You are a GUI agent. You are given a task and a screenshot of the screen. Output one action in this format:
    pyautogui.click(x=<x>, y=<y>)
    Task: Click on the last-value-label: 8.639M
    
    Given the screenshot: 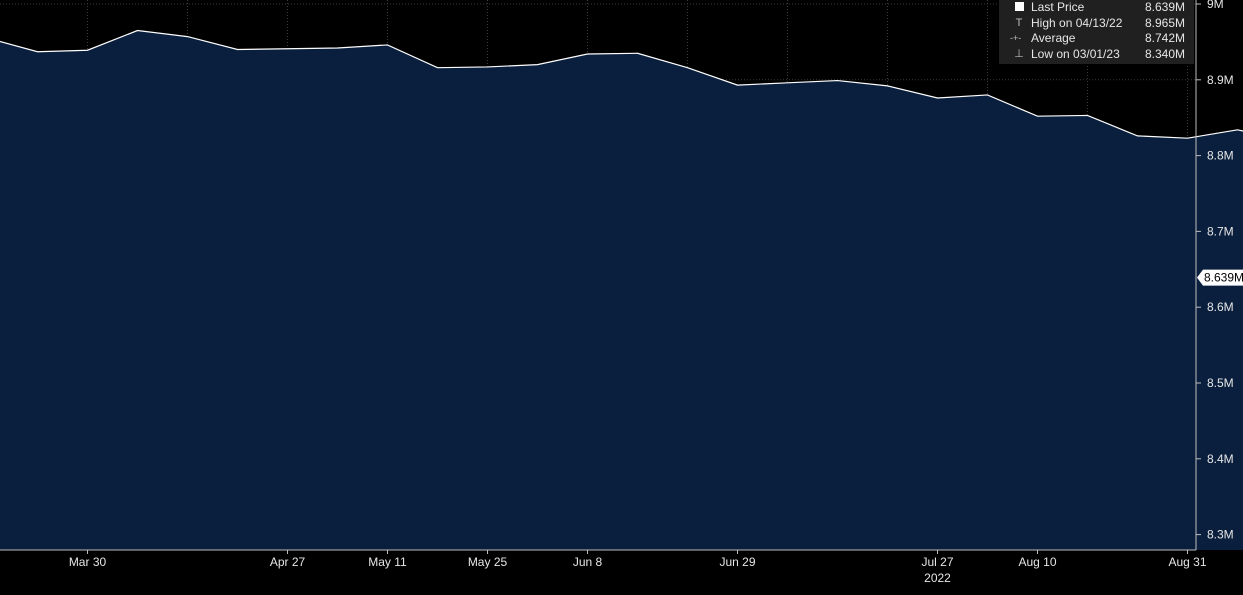 What is the action you would take?
    pyautogui.click(x=1223, y=278)
    